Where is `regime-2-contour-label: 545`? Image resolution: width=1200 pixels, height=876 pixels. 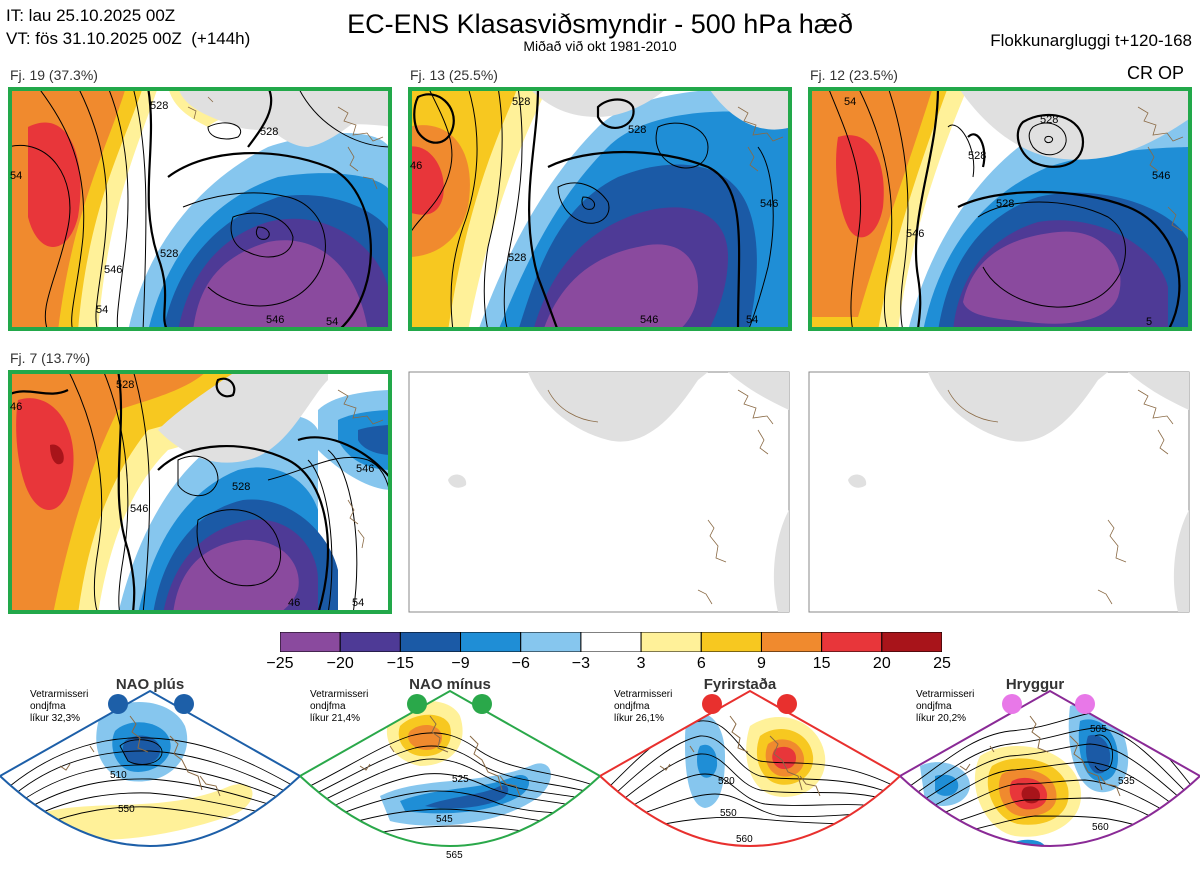
regime-2-contour-label: 545 is located at coordinates (444, 819).